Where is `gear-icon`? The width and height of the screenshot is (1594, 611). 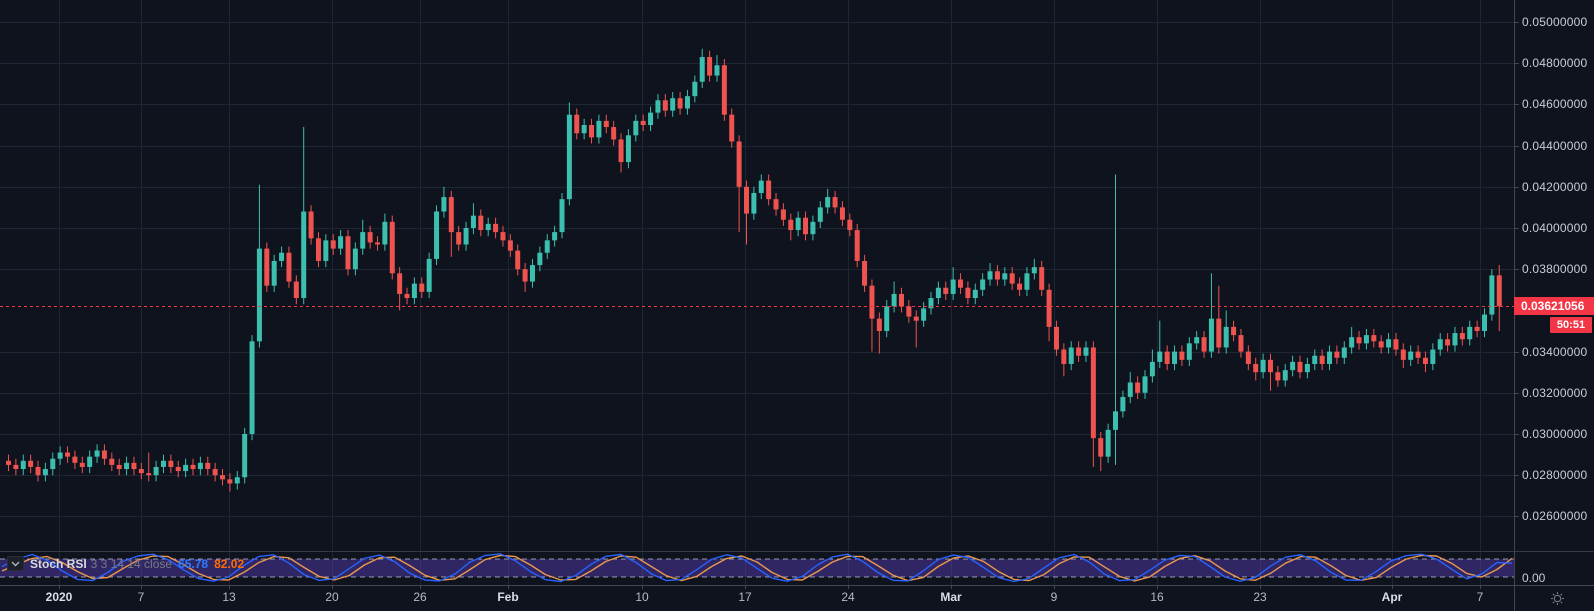
gear-icon is located at coordinates (1557, 598).